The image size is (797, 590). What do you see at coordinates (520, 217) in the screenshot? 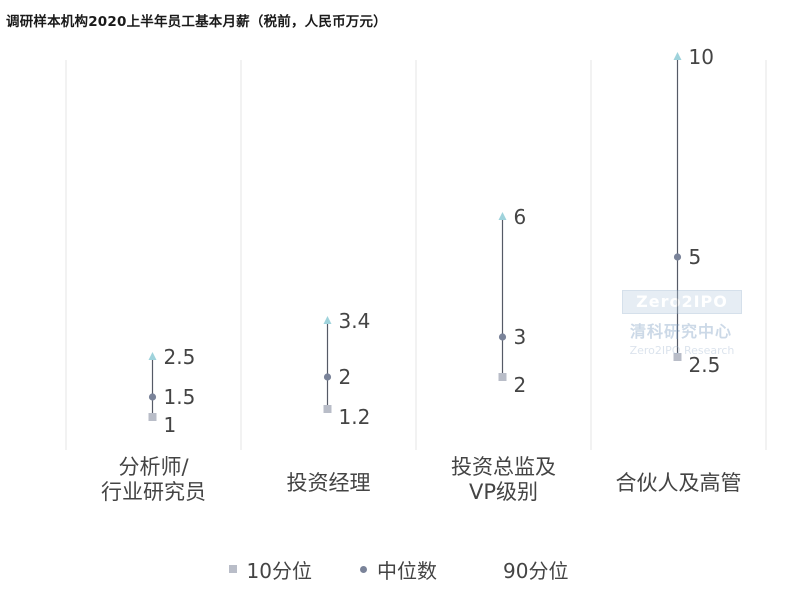
I see `p90-value-label: 6` at bounding box center [520, 217].